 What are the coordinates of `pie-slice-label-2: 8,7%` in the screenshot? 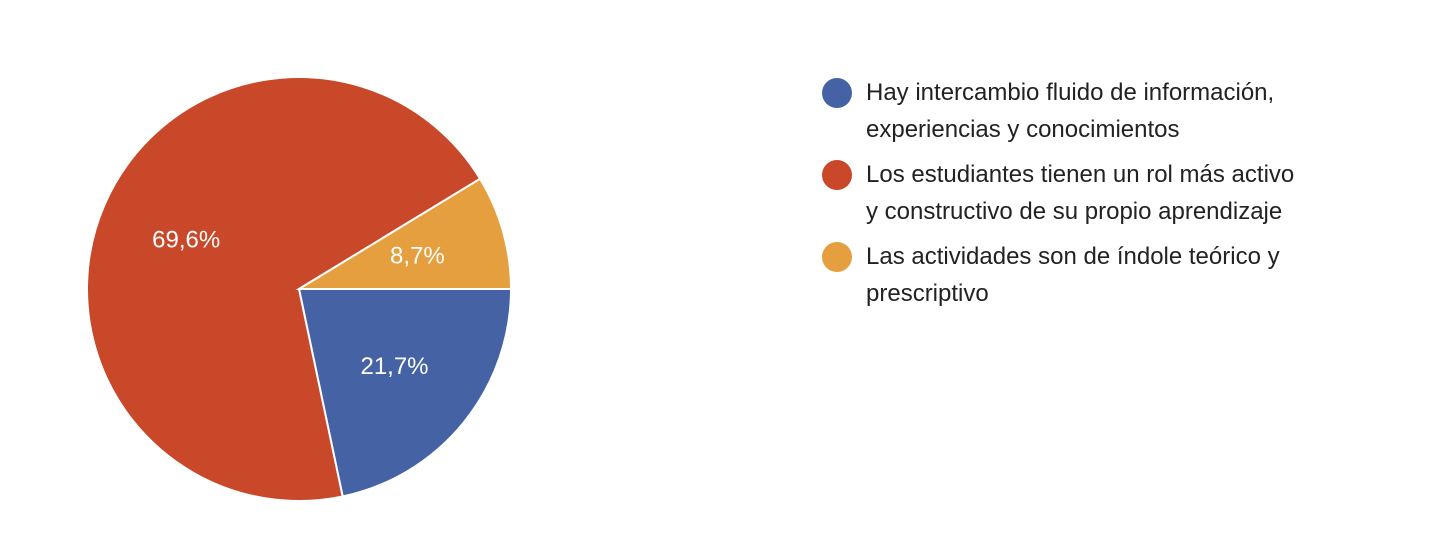 It's located at (417, 255).